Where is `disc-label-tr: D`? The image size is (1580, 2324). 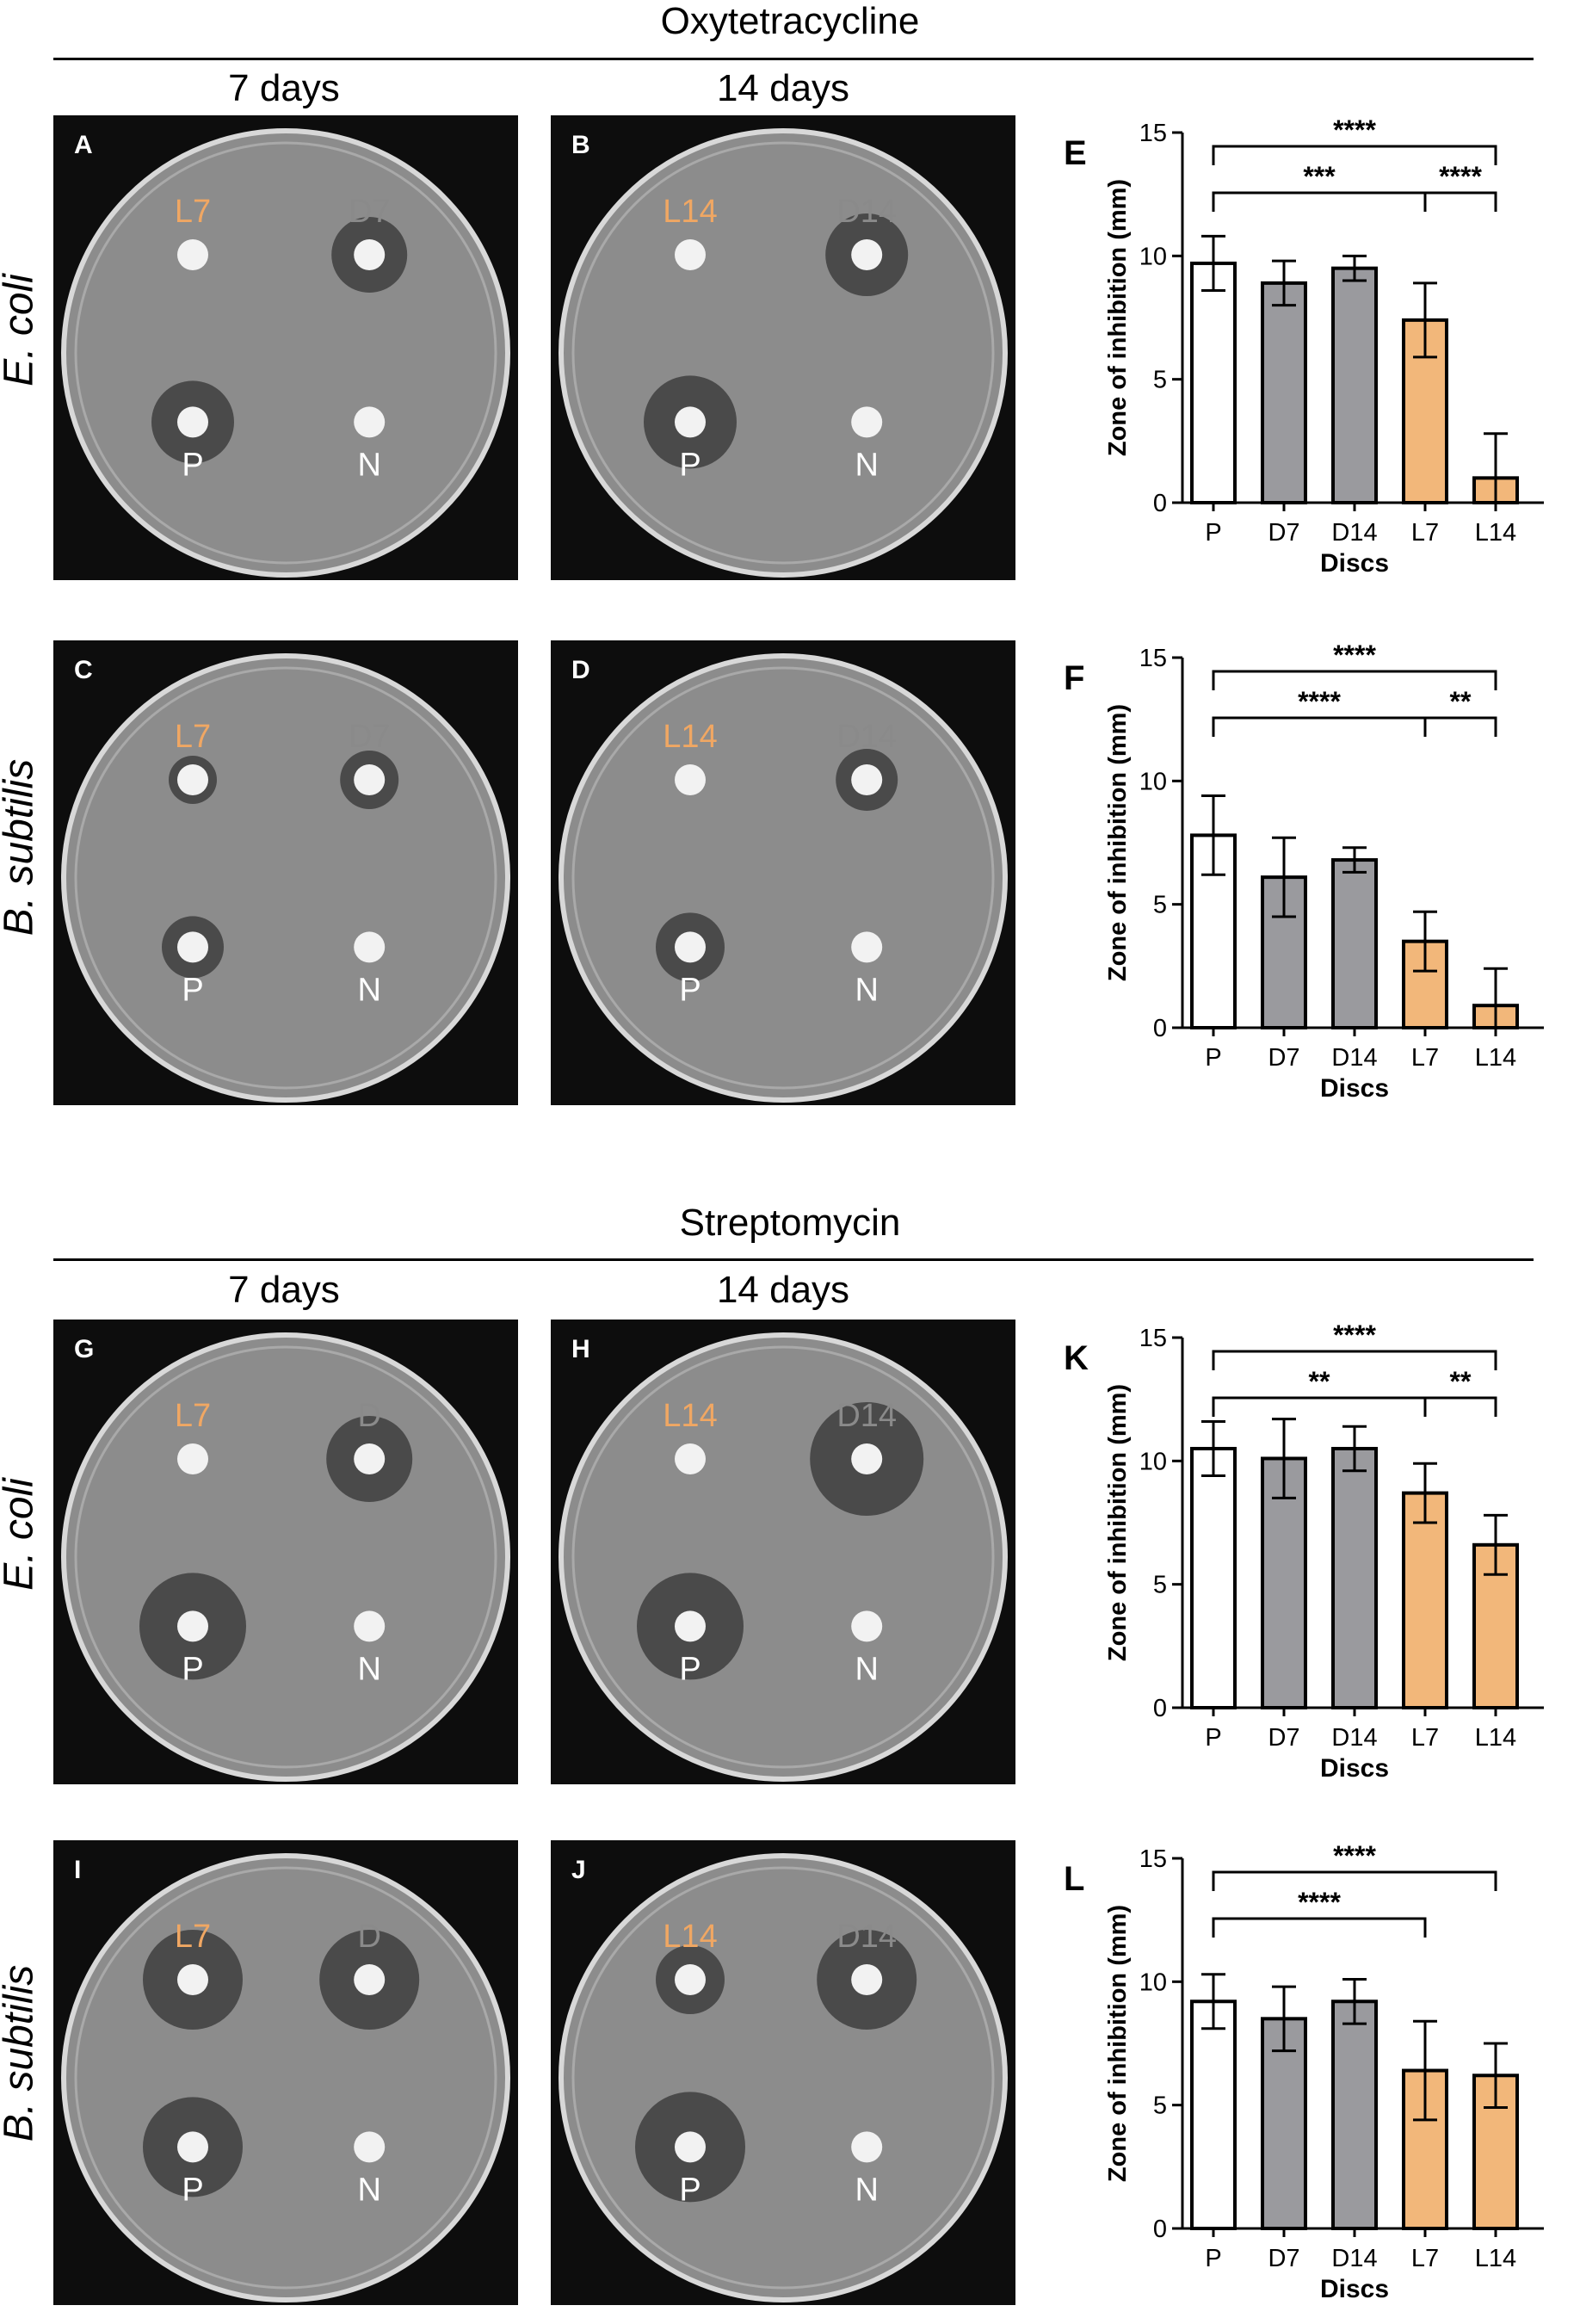 disc-label-tr: D is located at coordinates (368, 1937).